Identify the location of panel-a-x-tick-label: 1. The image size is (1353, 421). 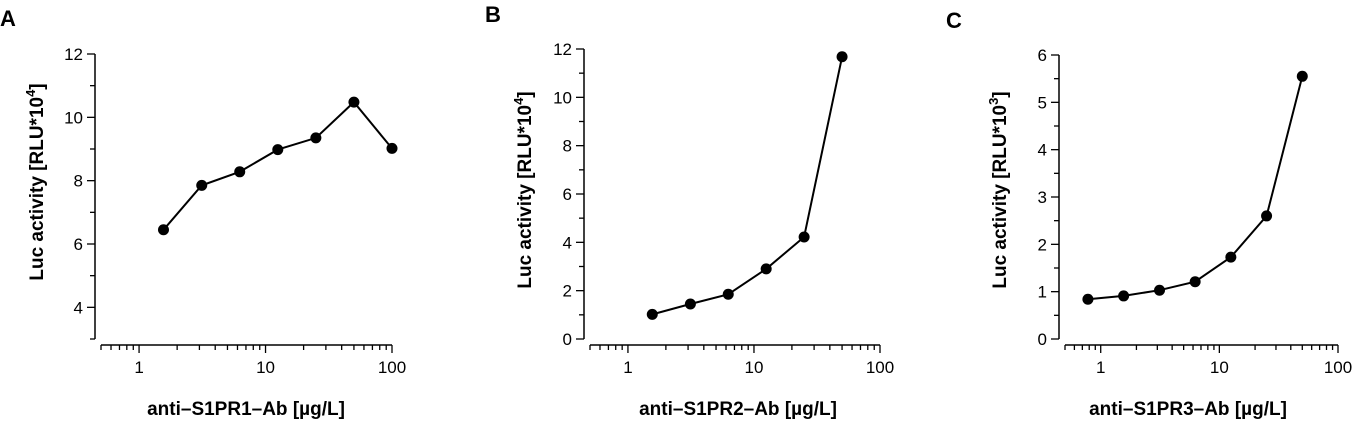
(138, 367).